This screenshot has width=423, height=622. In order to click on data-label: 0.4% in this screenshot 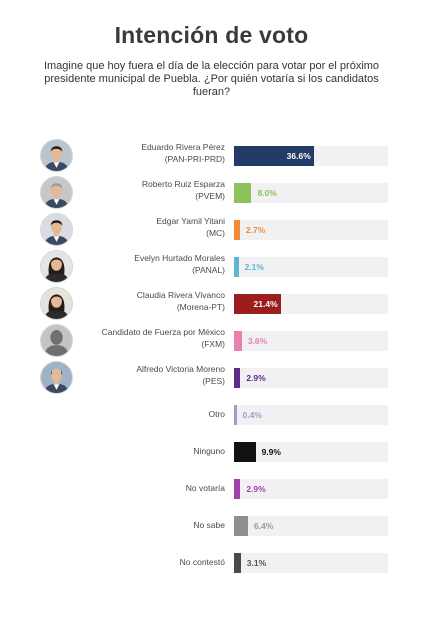, I will do `click(252, 415)`.